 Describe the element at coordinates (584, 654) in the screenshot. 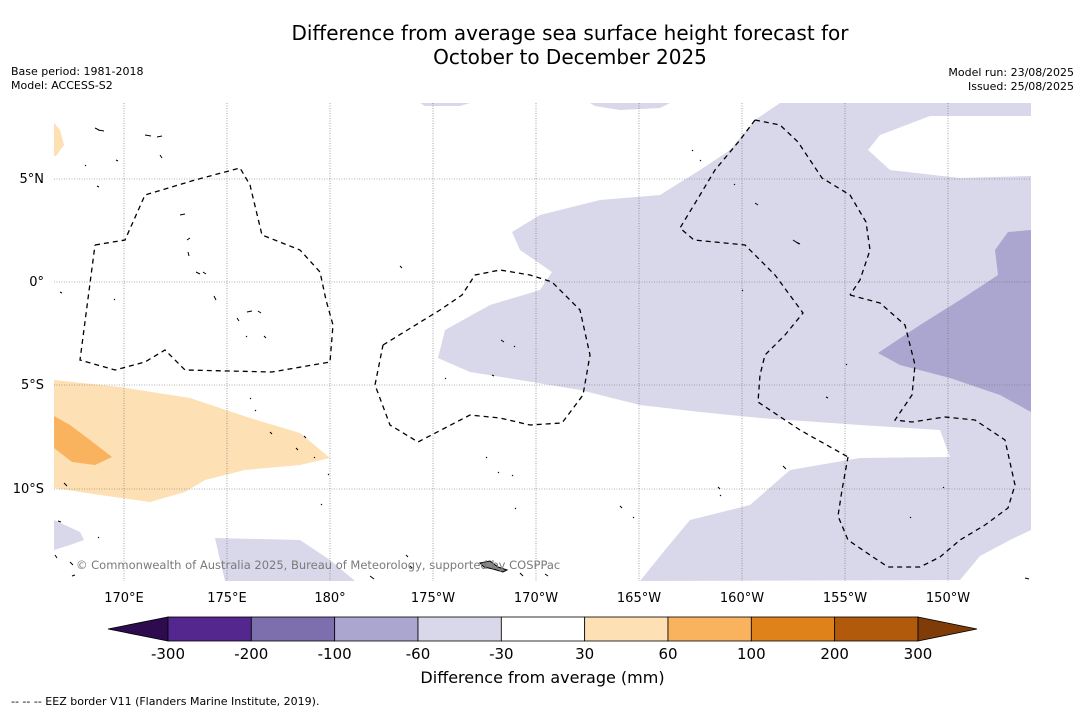

I see `colorbar-tick-label: 30` at that location.